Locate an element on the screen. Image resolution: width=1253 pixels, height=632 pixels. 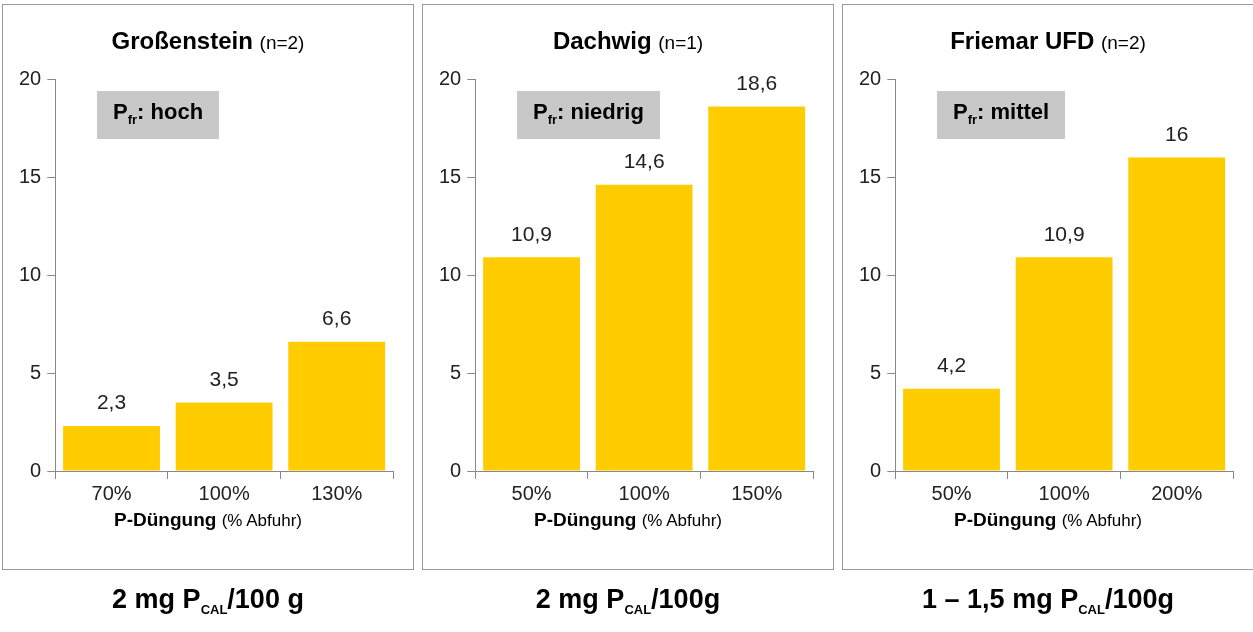
chart-title: Friemar UFD is located at coordinates (1022, 40).